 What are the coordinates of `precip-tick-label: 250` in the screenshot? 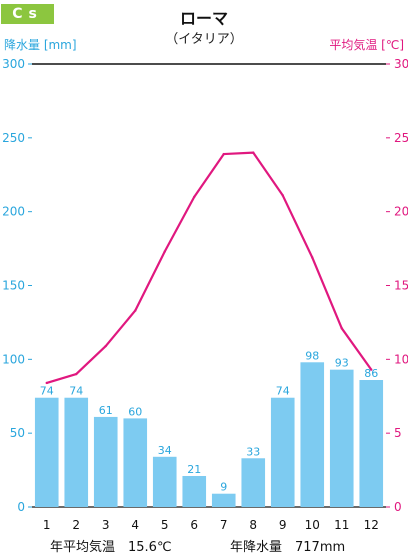 It's located at (13, 138).